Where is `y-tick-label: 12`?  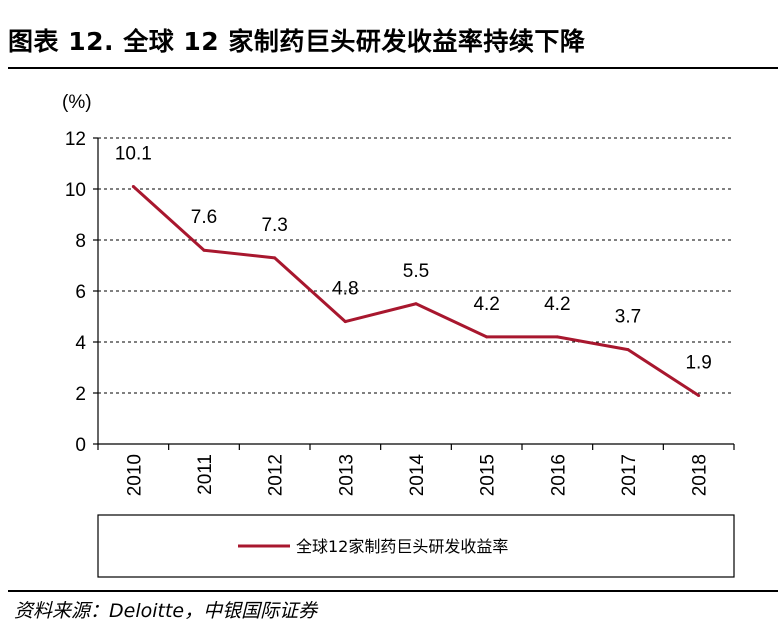 y-tick-label: 12 is located at coordinates (75, 139).